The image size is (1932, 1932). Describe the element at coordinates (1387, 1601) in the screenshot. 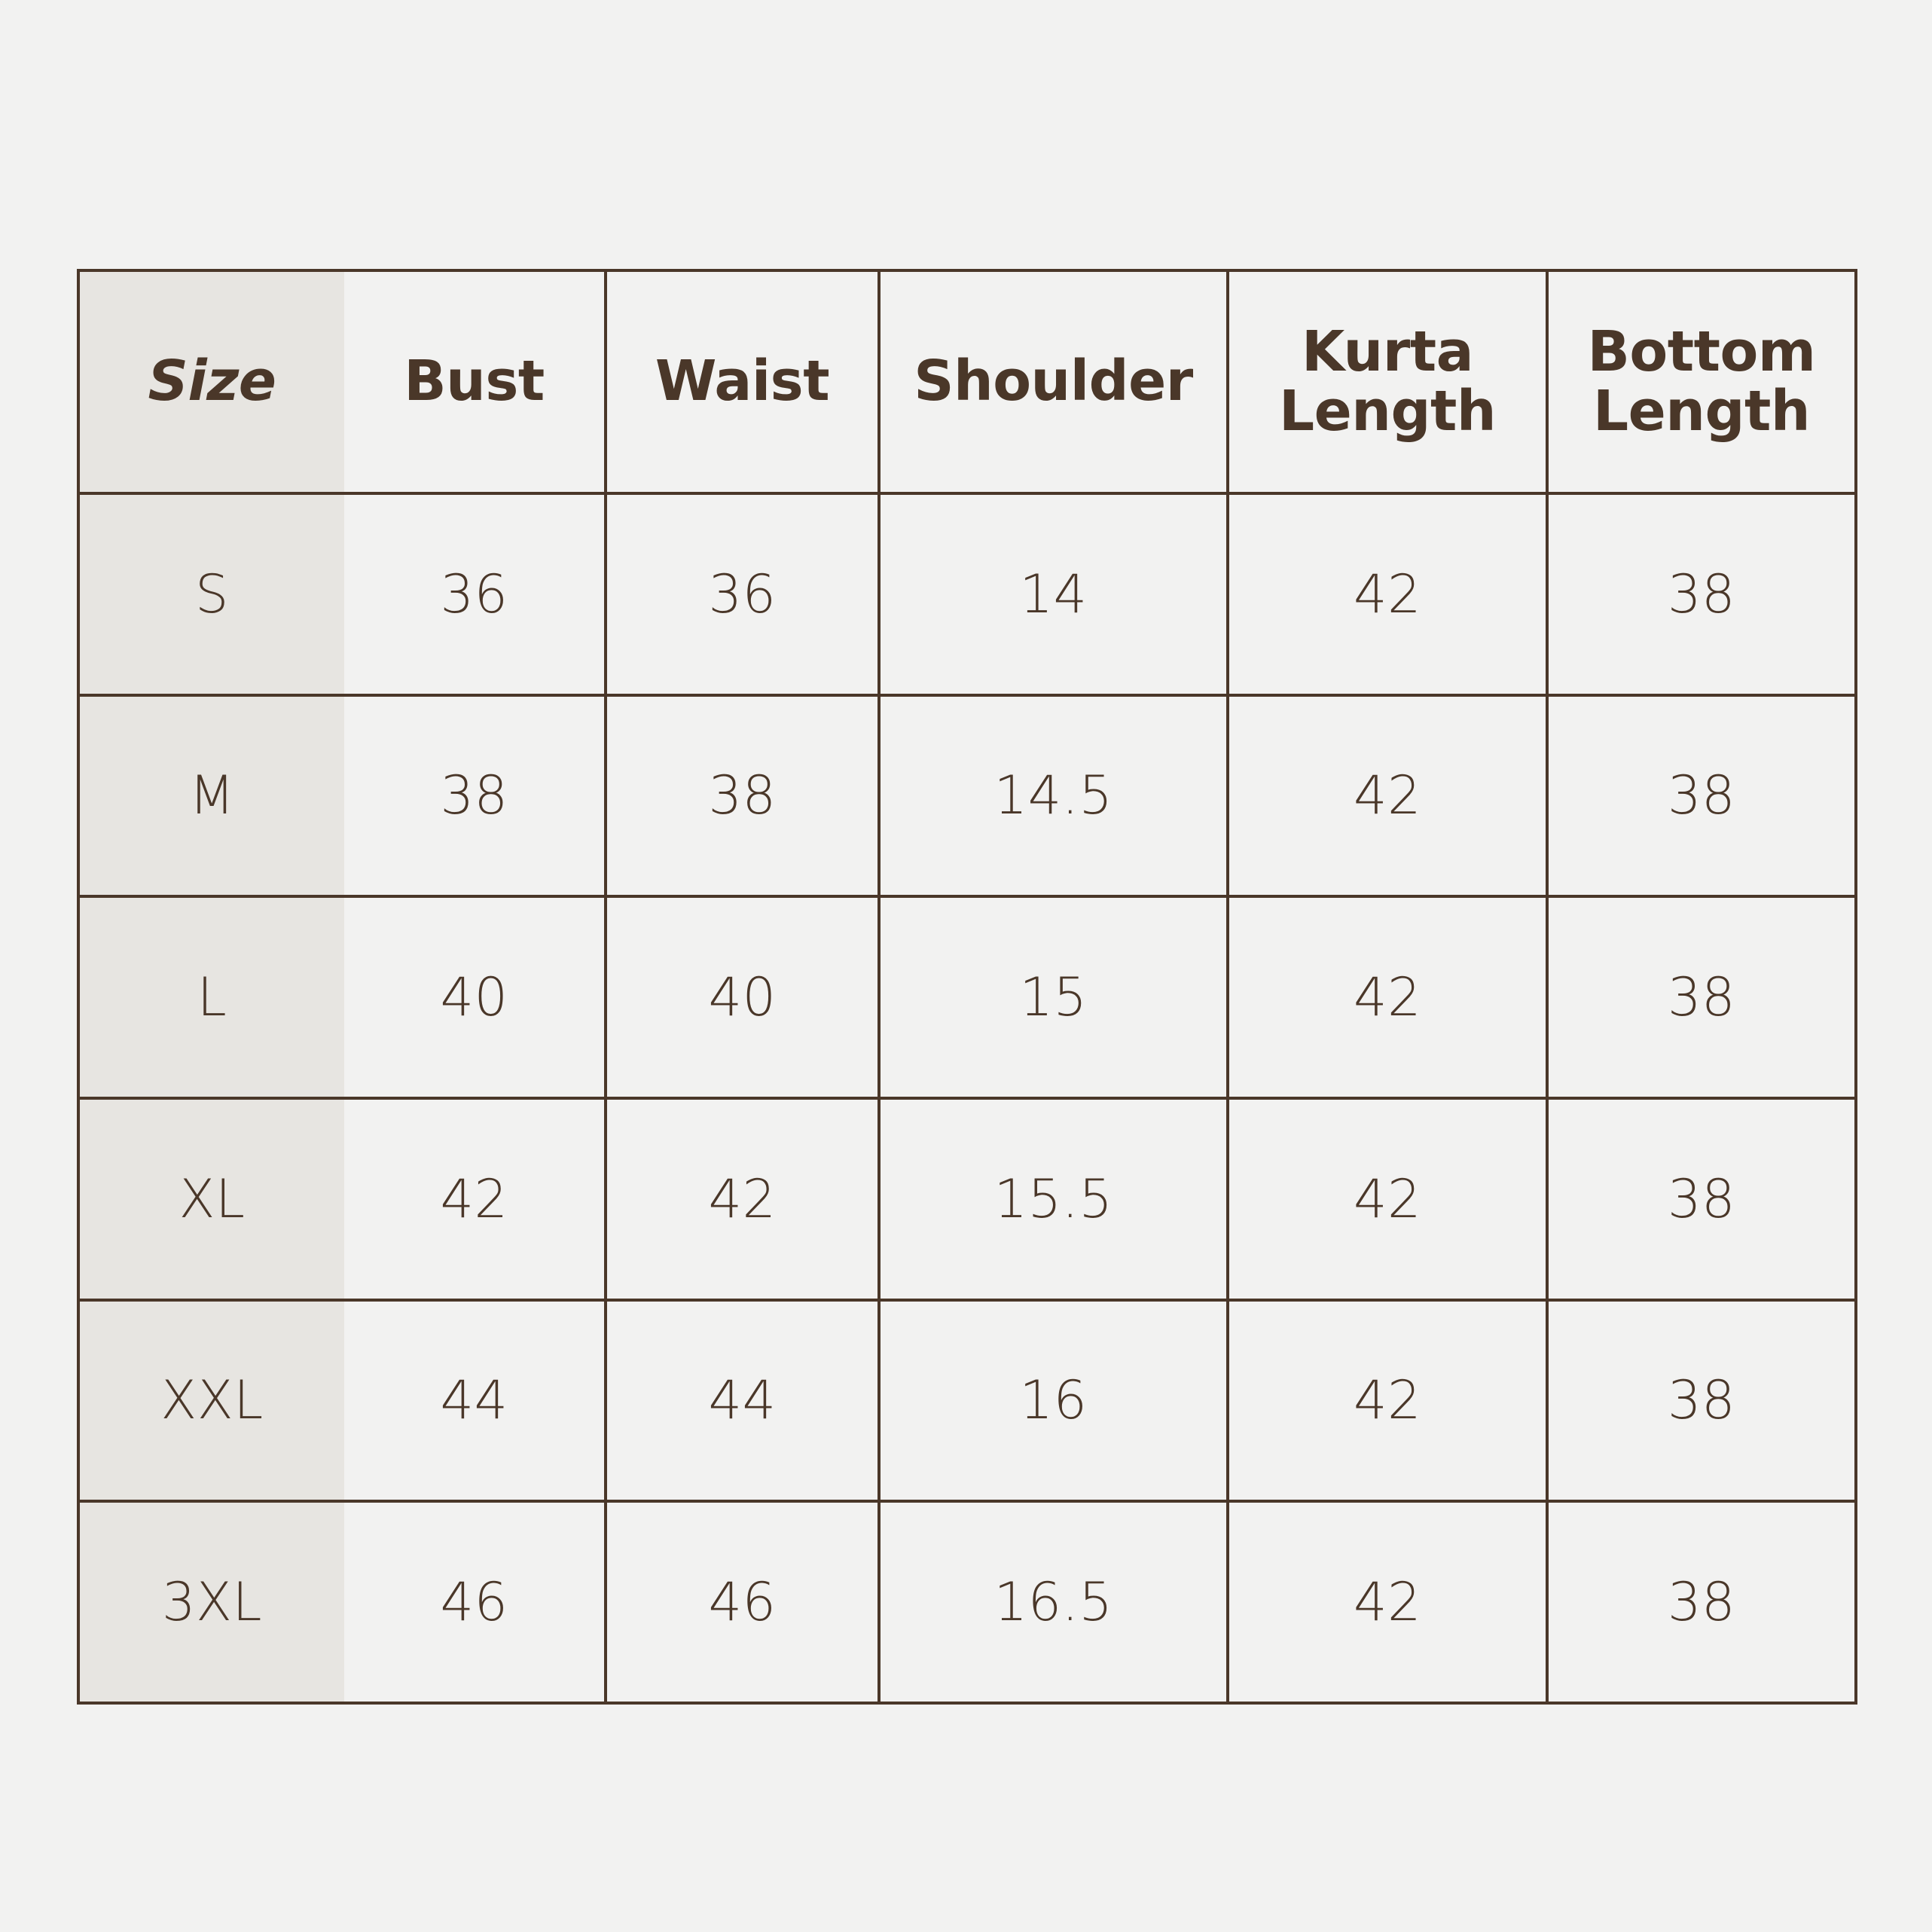

I see `cell-kurta-3xl: 42` at that location.